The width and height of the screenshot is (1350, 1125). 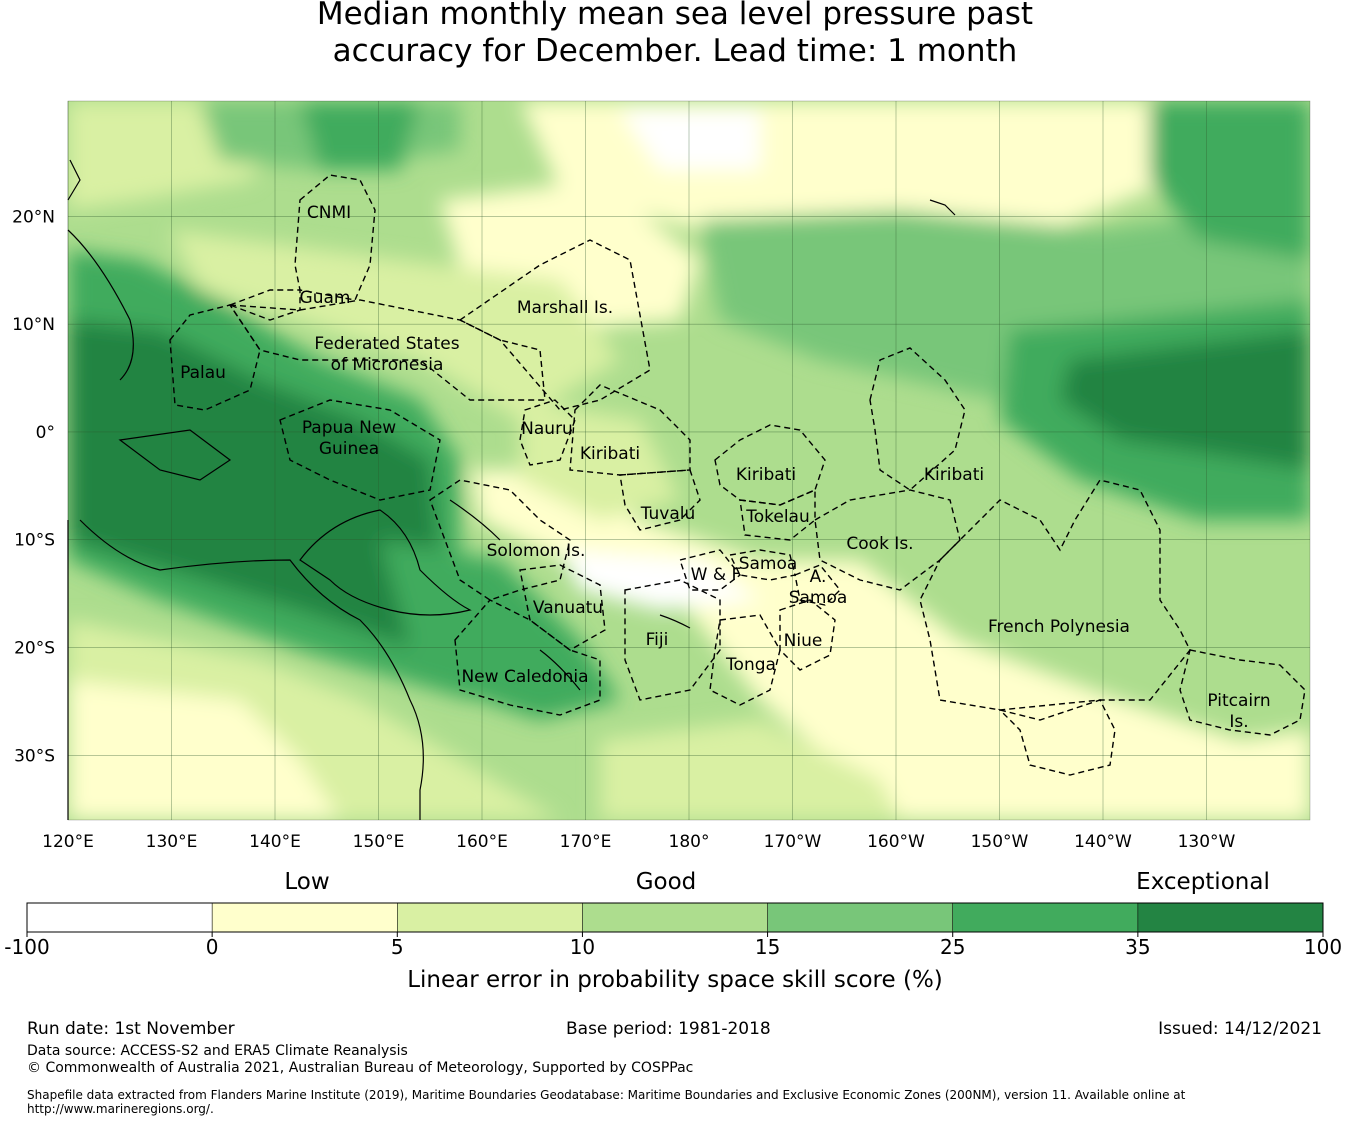 I want to click on region-label: A. Samoa, so click(x=818, y=587).